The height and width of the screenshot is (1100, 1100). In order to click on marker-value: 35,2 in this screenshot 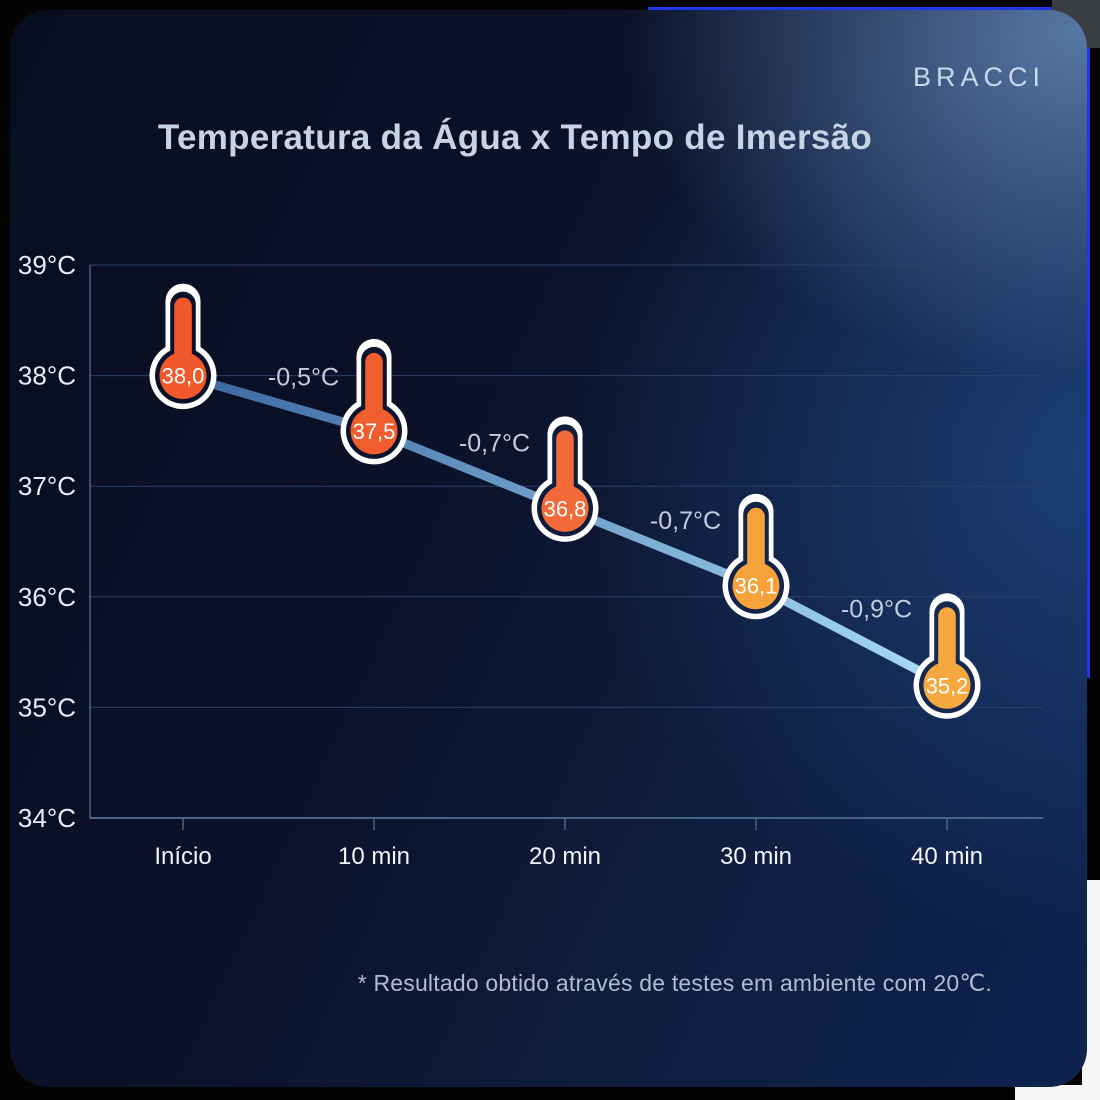, I will do `click(947, 685)`.